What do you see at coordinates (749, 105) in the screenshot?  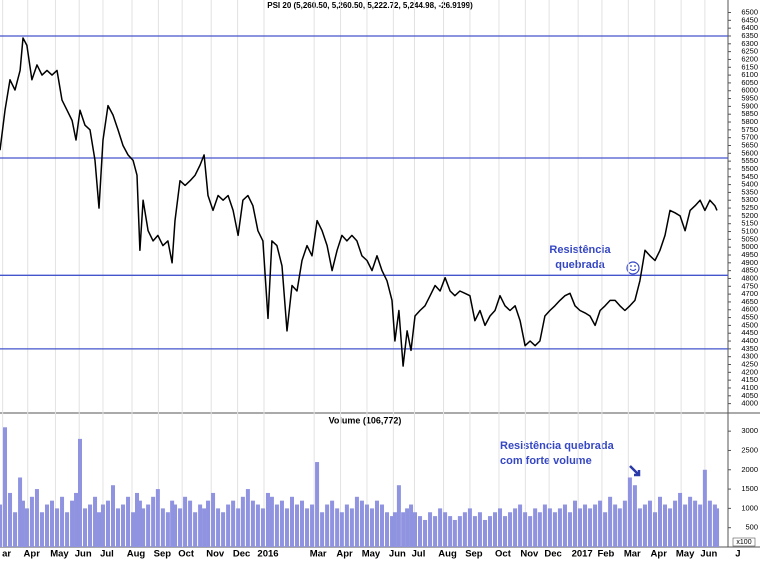 I see `y-tick-label: 5900` at bounding box center [749, 105].